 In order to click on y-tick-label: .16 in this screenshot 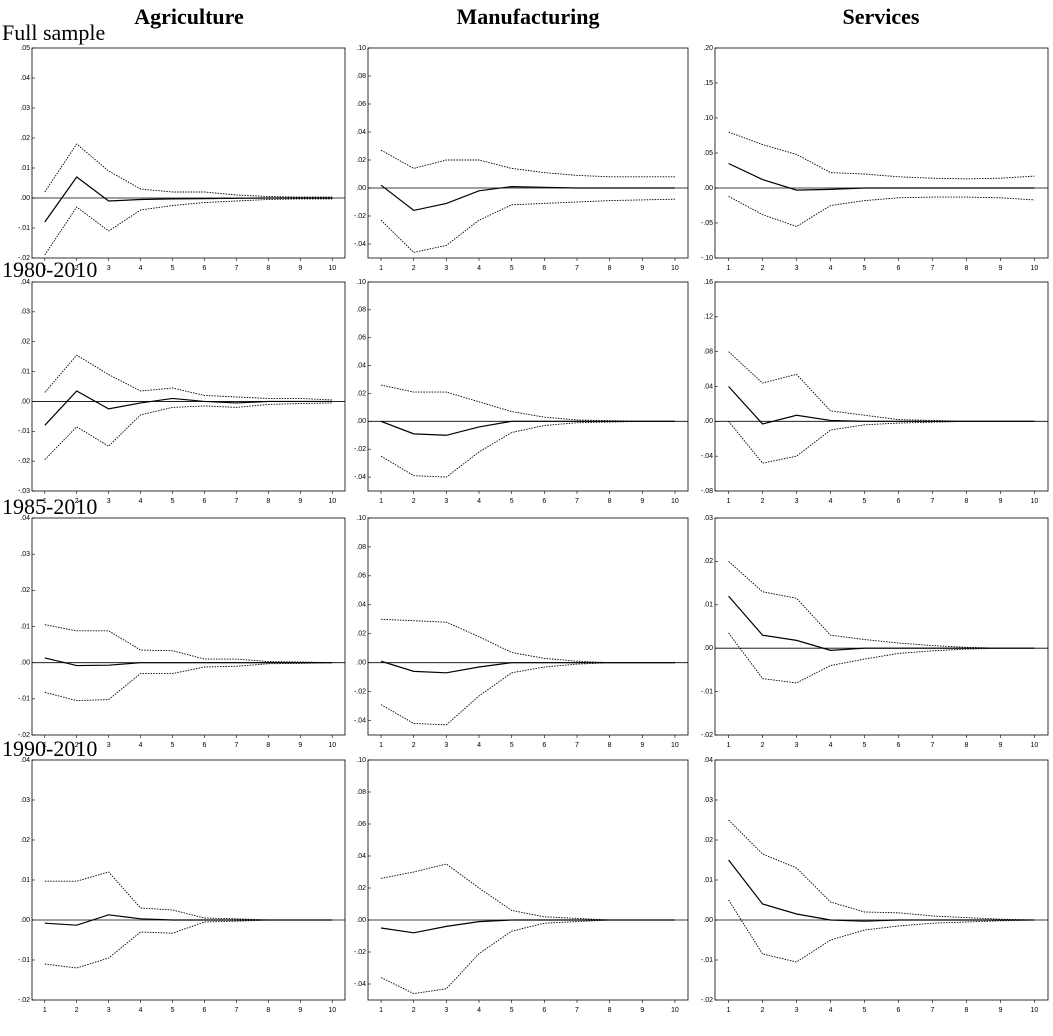, I will do `click(708, 282)`.